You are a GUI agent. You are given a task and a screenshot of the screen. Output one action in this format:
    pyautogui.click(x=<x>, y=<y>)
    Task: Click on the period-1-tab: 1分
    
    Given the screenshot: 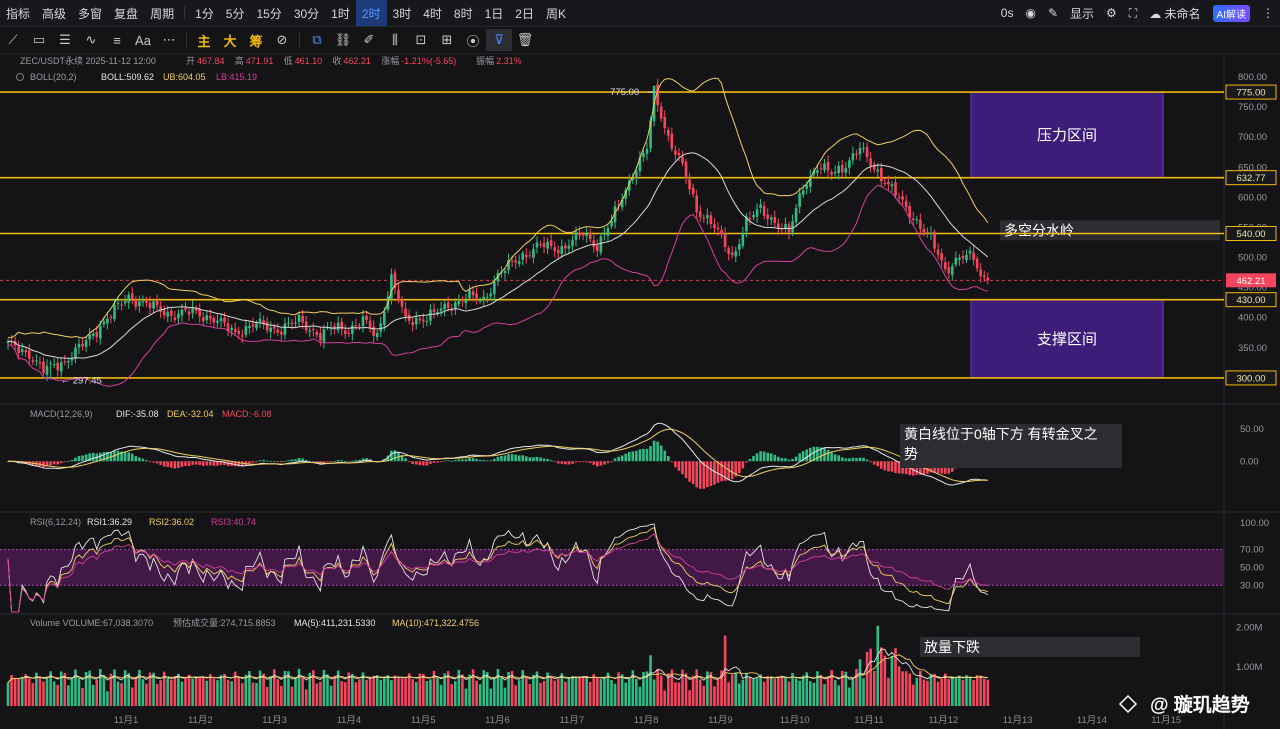 What is the action you would take?
    pyautogui.click(x=204, y=13)
    